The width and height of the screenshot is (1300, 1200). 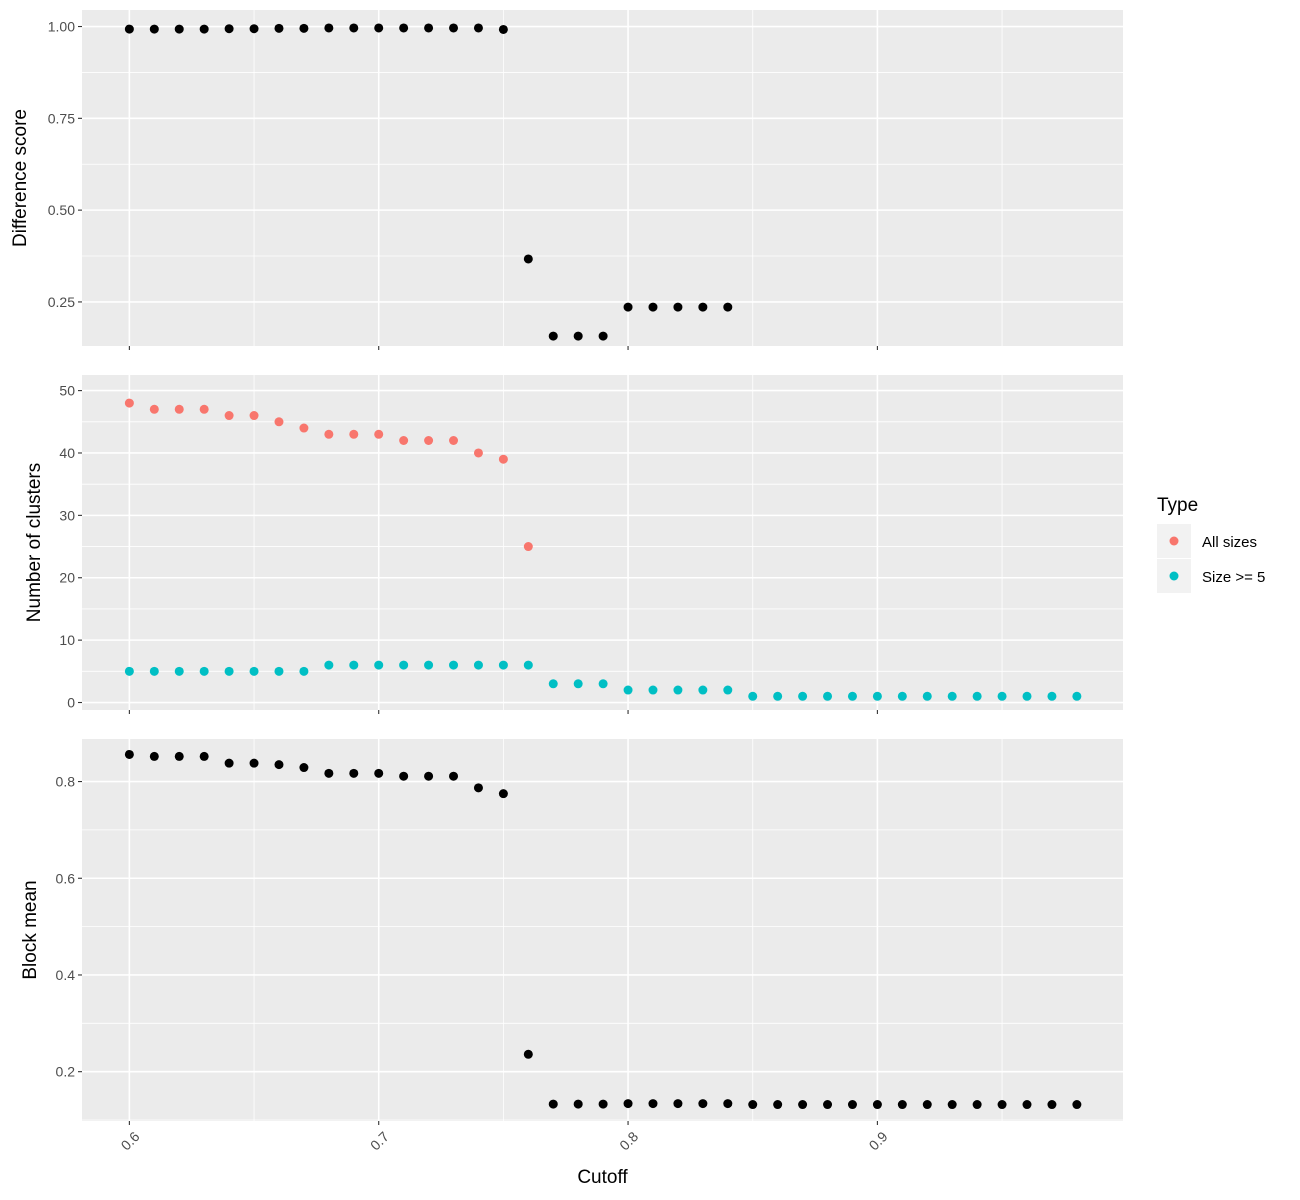 I want to click on y-tick-label: 0.50, so click(x=61, y=210).